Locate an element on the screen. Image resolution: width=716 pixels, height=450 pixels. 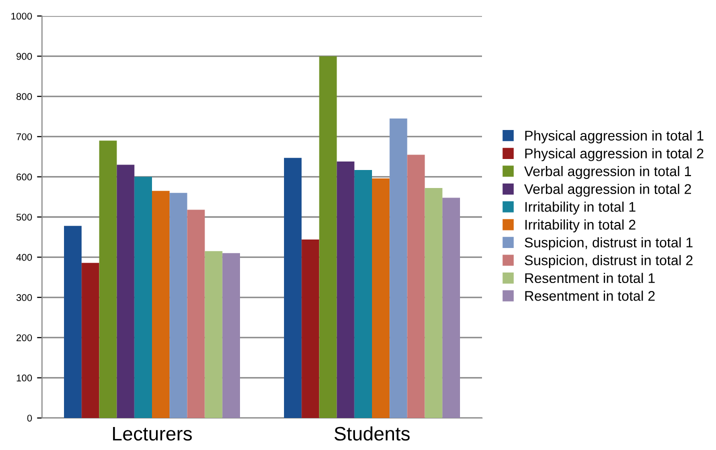
legend-label: Resentment in total 2 is located at coordinates (590, 295).